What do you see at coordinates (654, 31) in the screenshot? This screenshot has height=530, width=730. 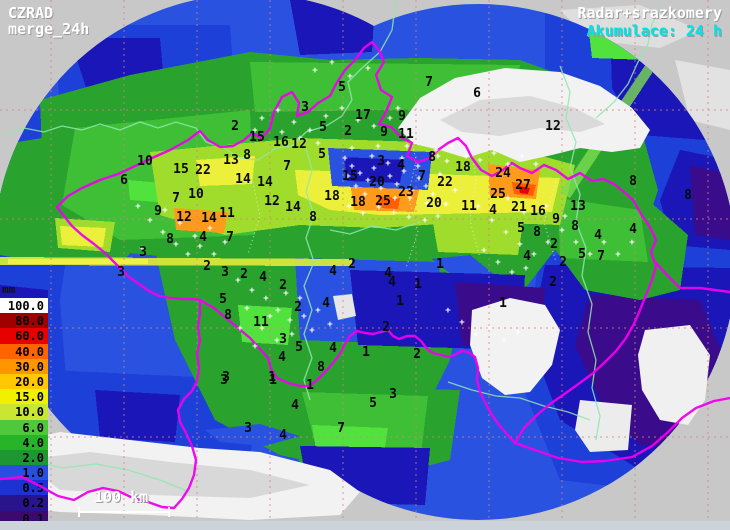 I see `accumulation-label: Akumulace: 24 h` at bounding box center [654, 31].